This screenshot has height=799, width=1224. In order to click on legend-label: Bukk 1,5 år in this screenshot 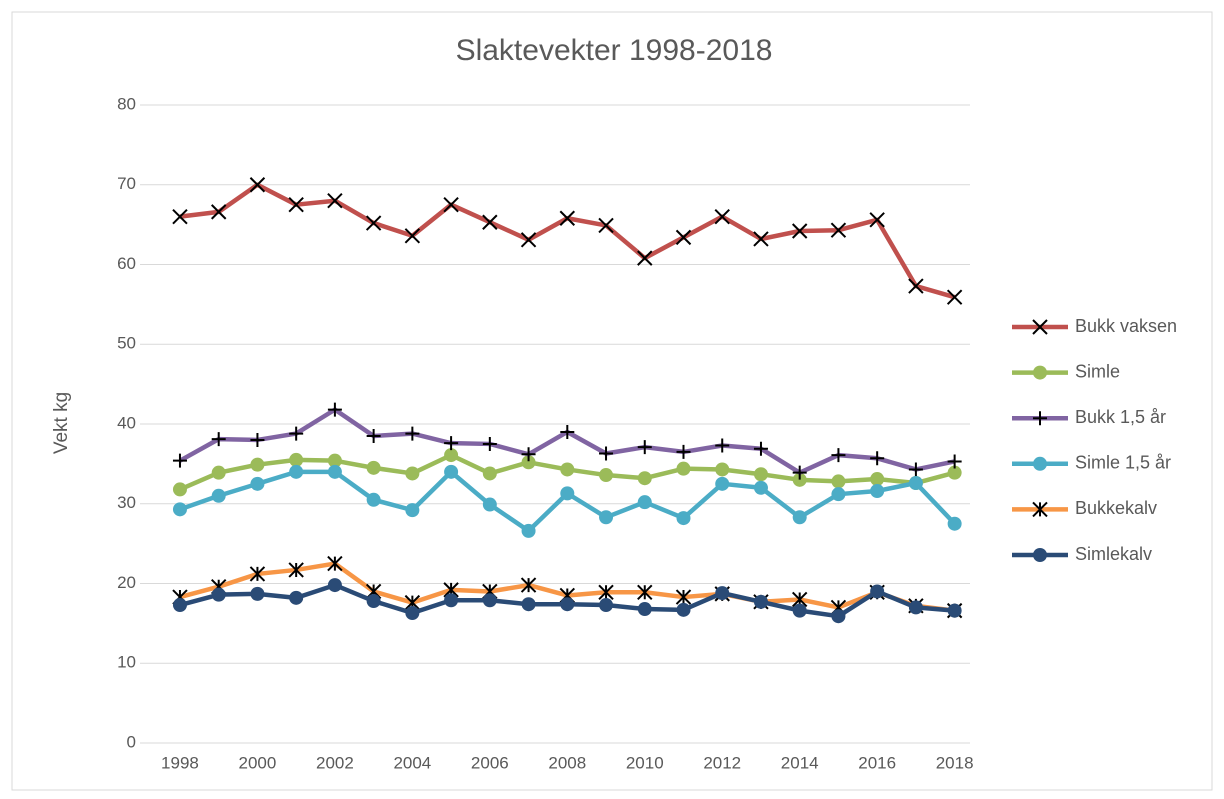, I will do `click(1120, 417)`.